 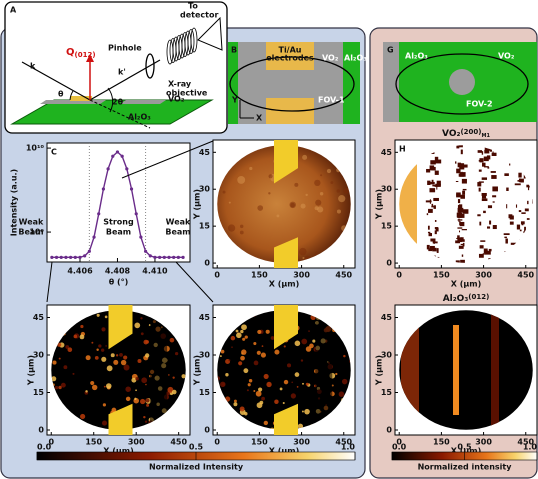 I want to click on plot-area, so click(x=118, y=202).